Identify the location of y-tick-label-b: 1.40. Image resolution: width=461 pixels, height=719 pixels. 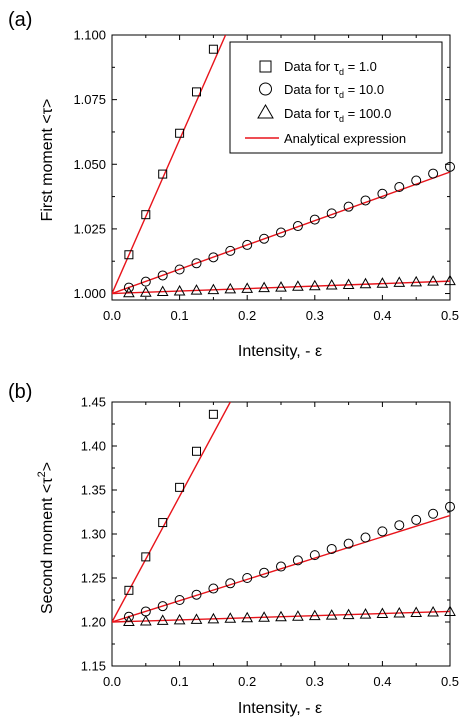
(93, 446).